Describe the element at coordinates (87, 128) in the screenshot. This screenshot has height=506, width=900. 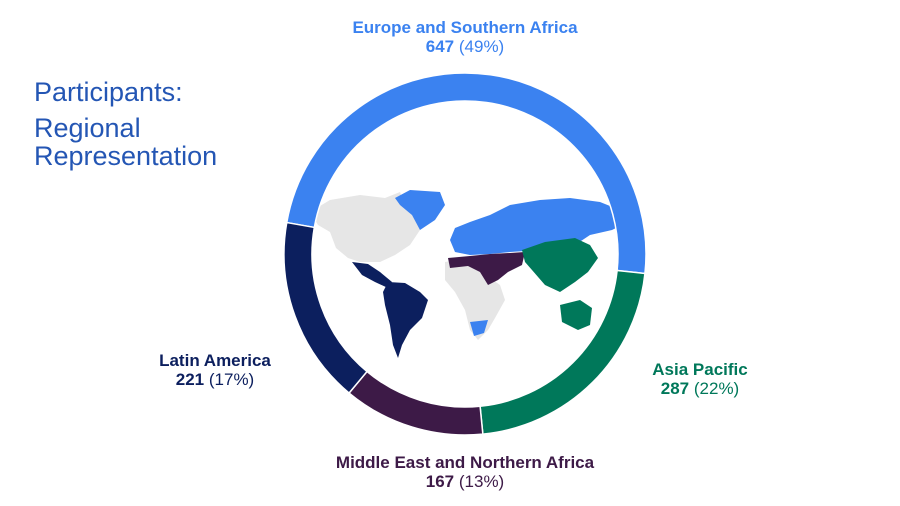
I see `chart-title-line2: Regional` at that location.